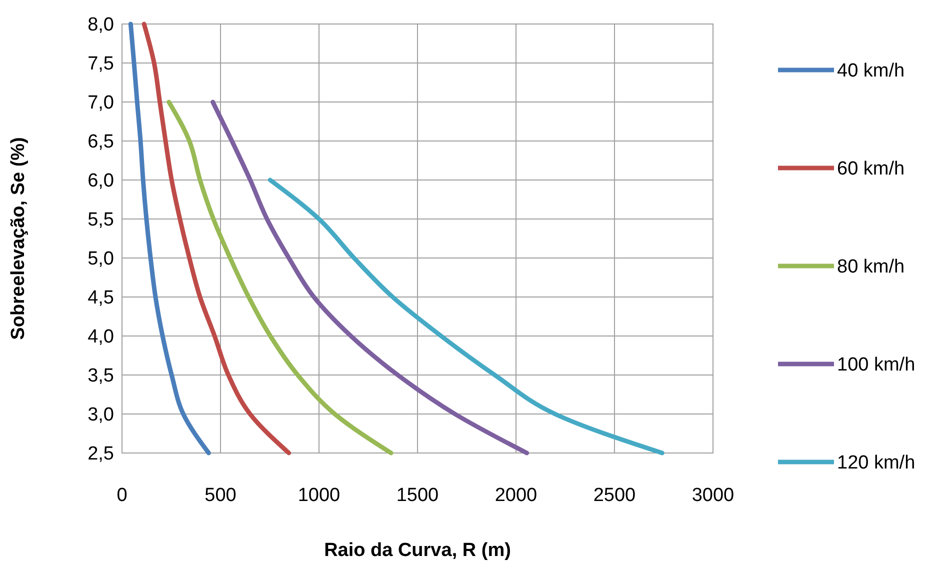 The image size is (948, 564). What do you see at coordinates (18, 238) in the screenshot?
I see `y-axis-title: Sobreelevação, Se (%)` at bounding box center [18, 238].